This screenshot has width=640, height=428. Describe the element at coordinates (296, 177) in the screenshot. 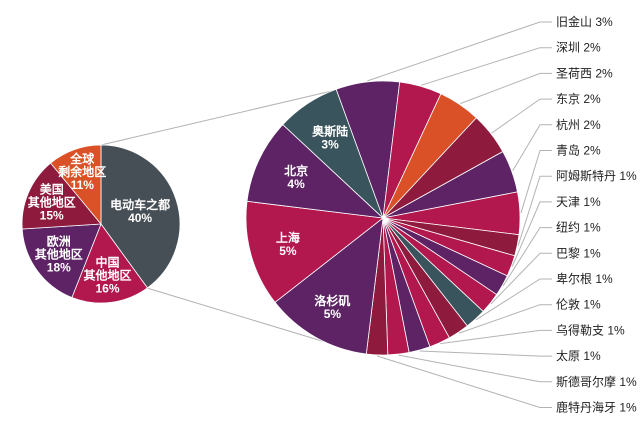

I see `label-beijing: 北京 4%` at that location.